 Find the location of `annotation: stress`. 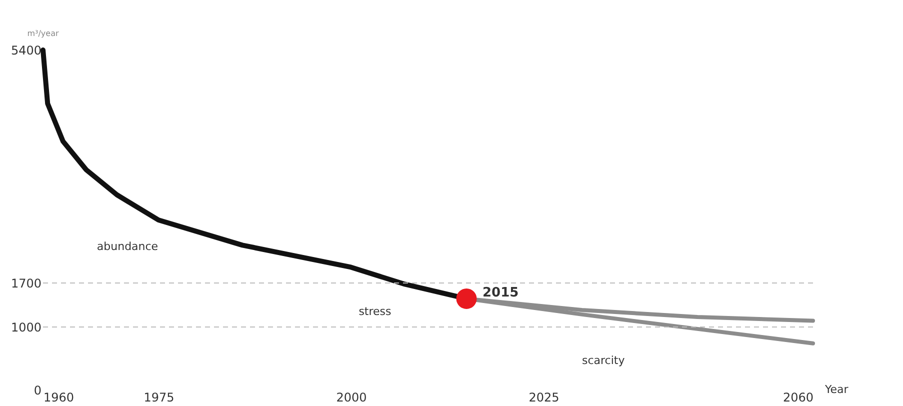

annotation: stress is located at coordinates (375, 311).